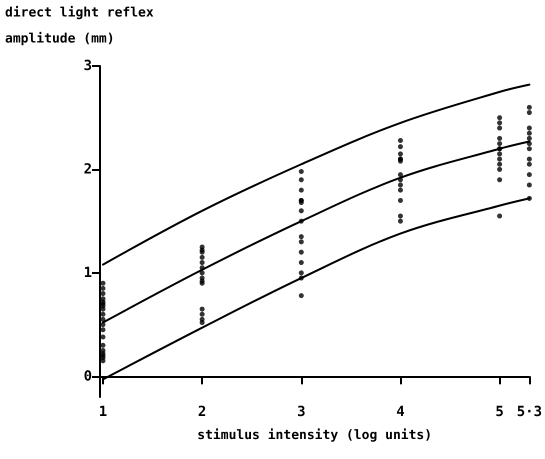  What do you see at coordinates (529, 412) in the screenshot?
I see `x-tick-label: 5·3` at bounding box center [529, 412].